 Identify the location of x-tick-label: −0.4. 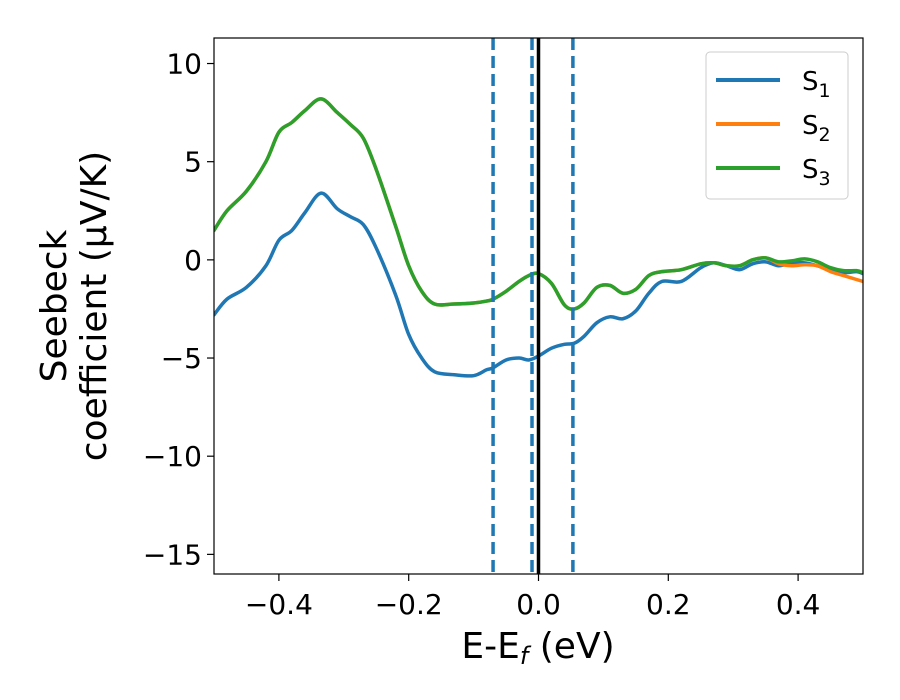
(279, 604).